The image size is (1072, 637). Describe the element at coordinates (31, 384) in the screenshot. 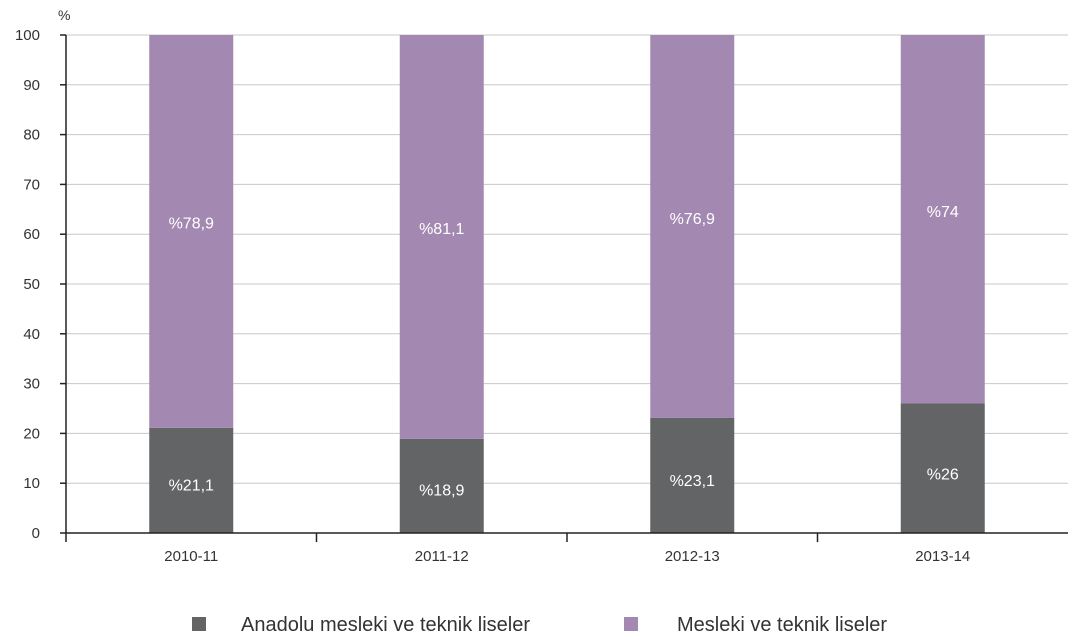

I see `y-tick-label: 30` at that location.